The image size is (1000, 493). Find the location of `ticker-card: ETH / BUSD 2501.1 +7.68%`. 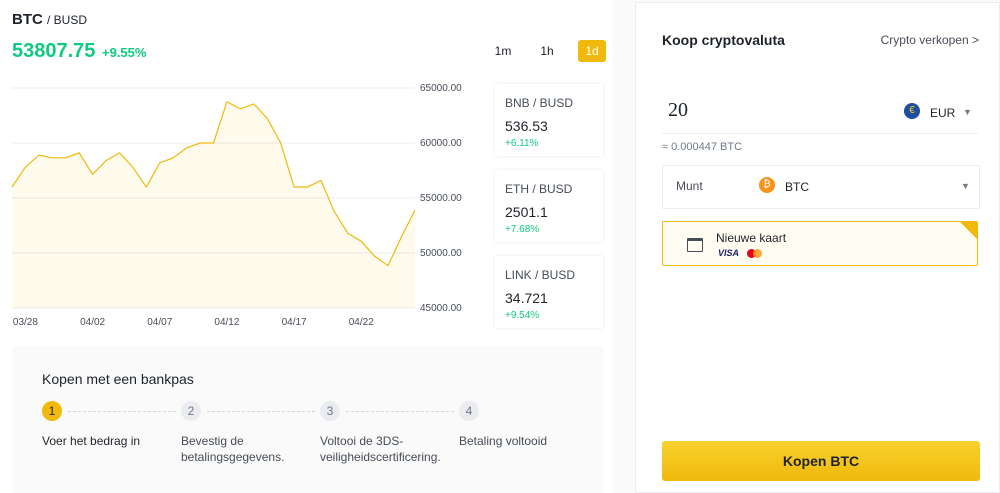

ticker-card: ETH / BUSD 2501.1 +7.68% is located at coordinates (549, 206).